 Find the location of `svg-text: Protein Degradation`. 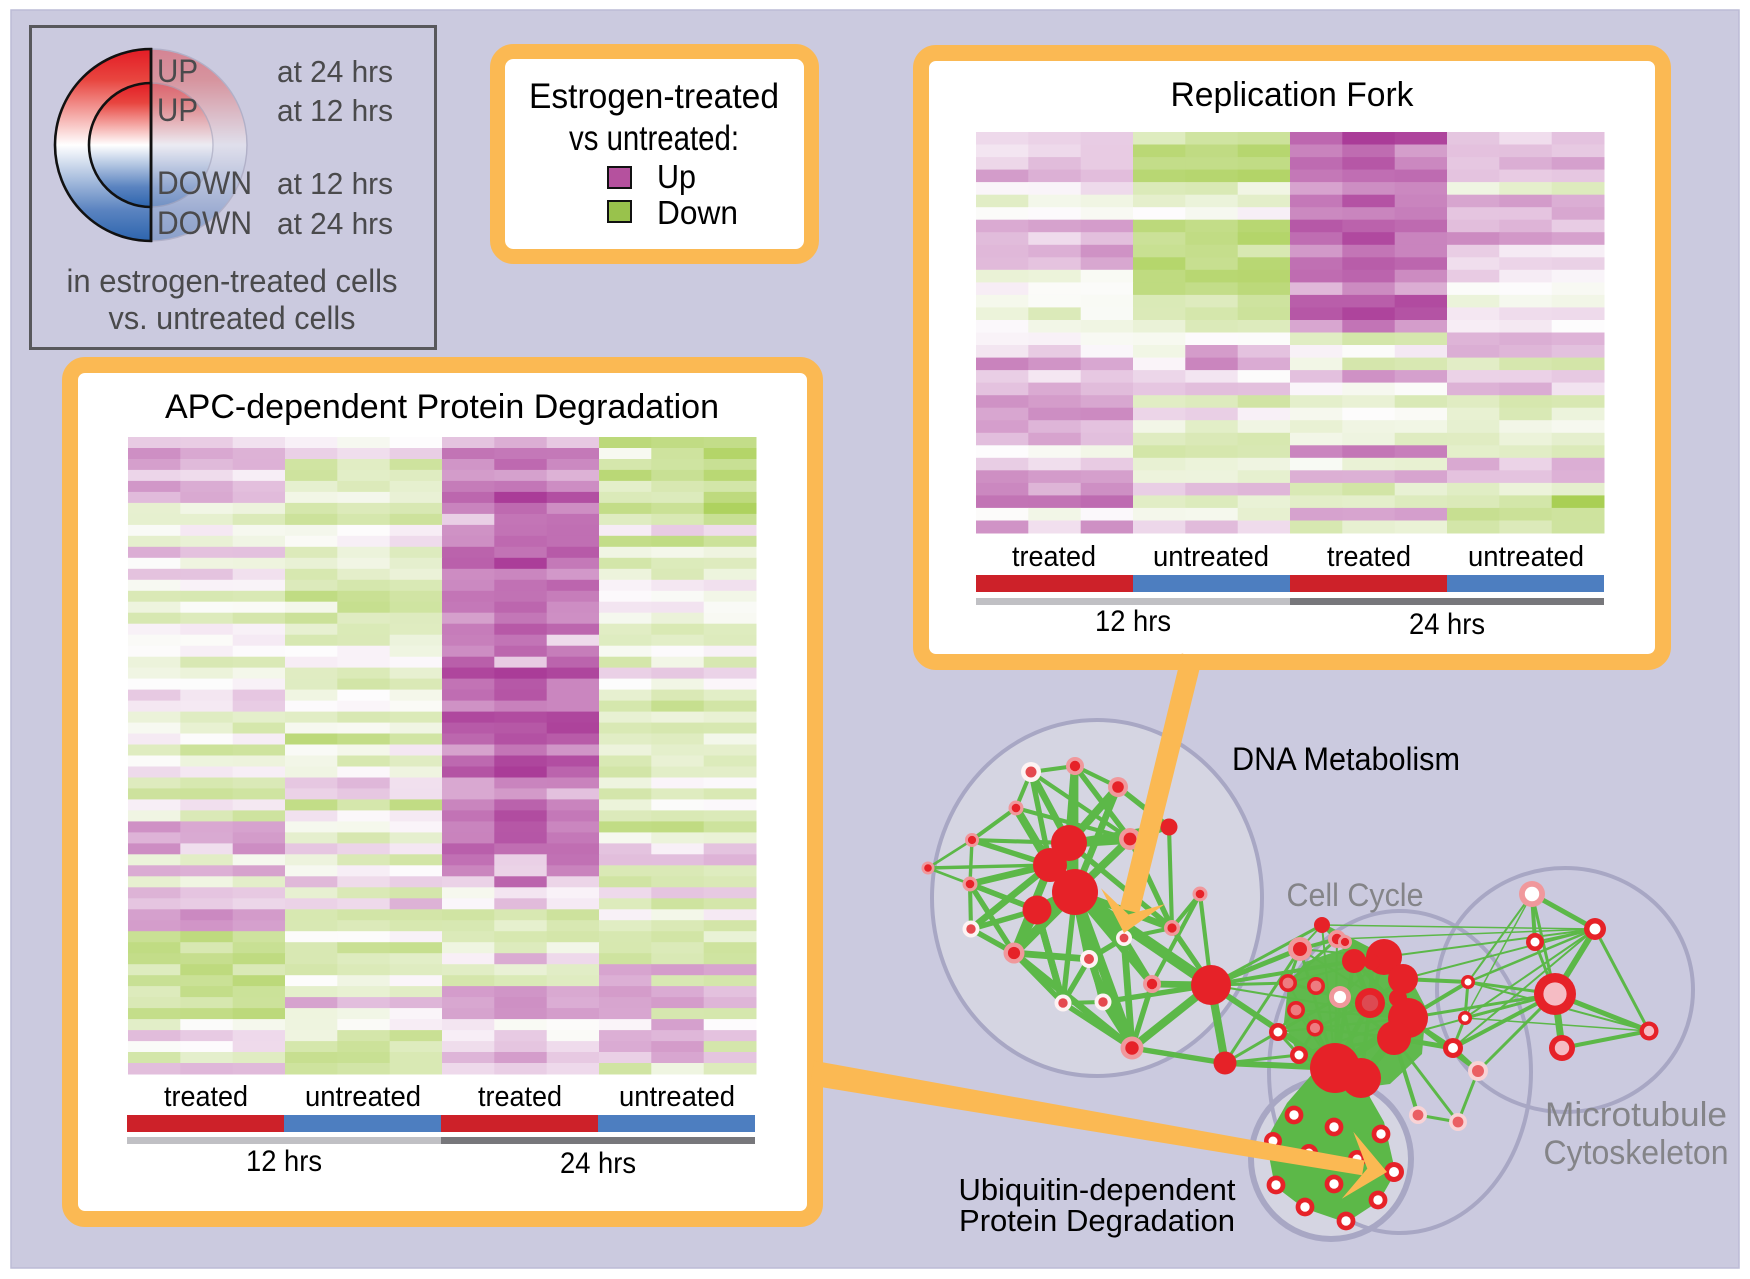

svg-text: Protein Degradation is located at coordinates (1097, 1220).